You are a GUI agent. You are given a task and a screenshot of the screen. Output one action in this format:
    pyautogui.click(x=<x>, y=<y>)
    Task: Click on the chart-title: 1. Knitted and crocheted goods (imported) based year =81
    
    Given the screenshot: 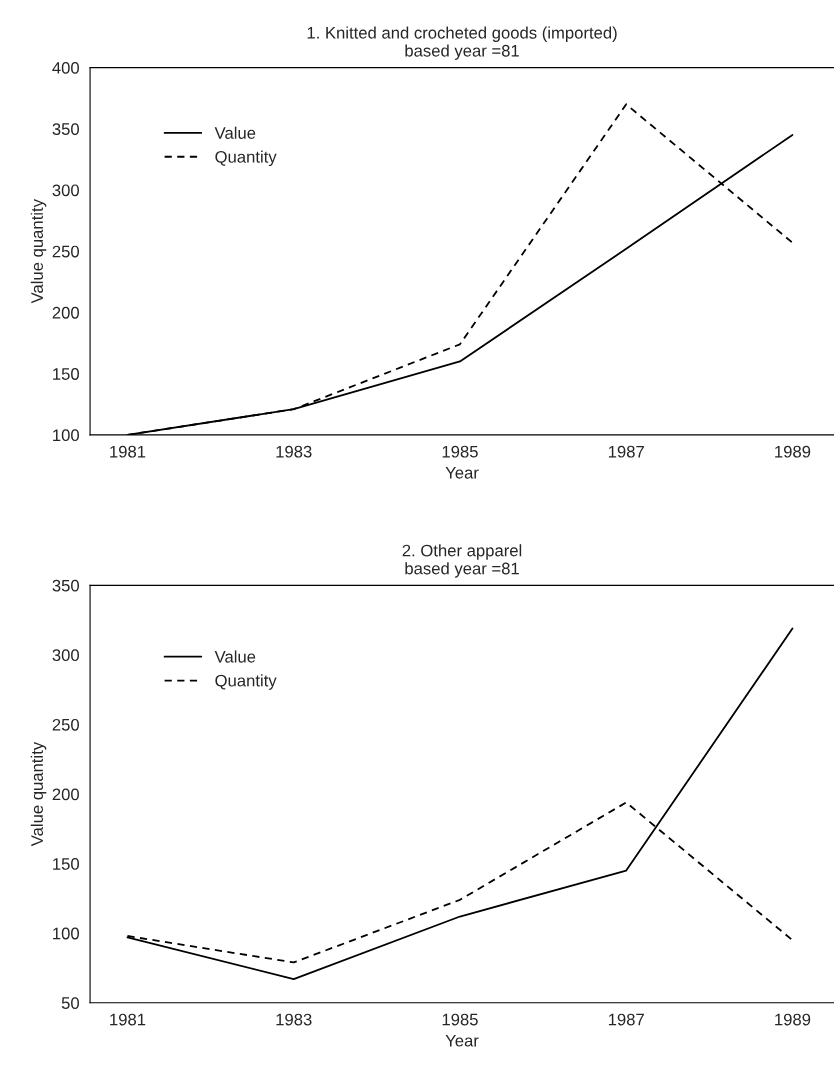 What is the action you would take?
    pyautogui.click(x=462, y=43)
    